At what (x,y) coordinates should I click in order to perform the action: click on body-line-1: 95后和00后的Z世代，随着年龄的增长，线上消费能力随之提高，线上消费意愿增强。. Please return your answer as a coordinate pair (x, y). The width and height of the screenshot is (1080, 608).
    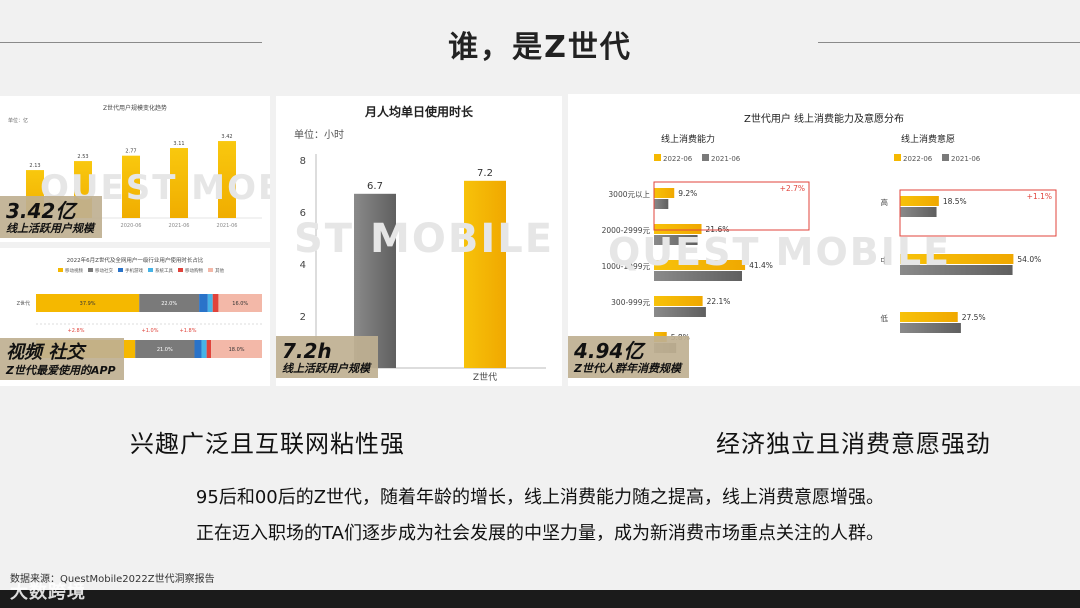
    Looking at the image, I should click on (540, 497).